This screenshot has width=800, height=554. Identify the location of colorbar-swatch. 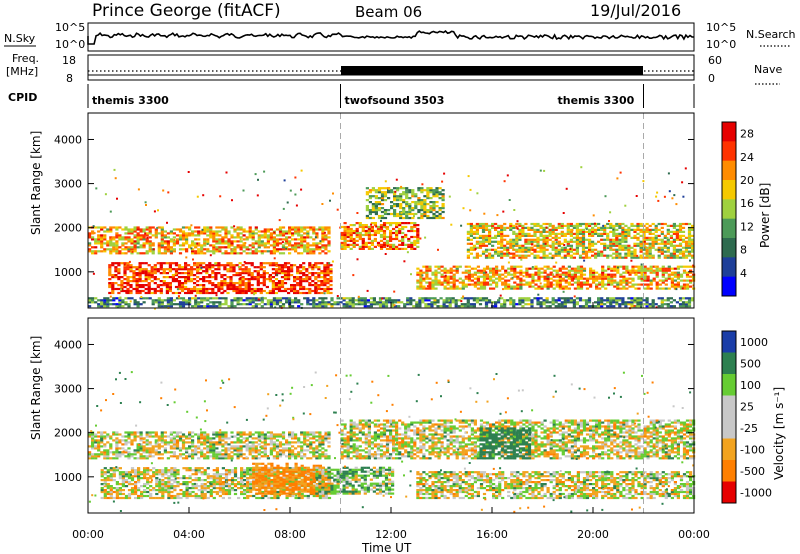
(729, 170).